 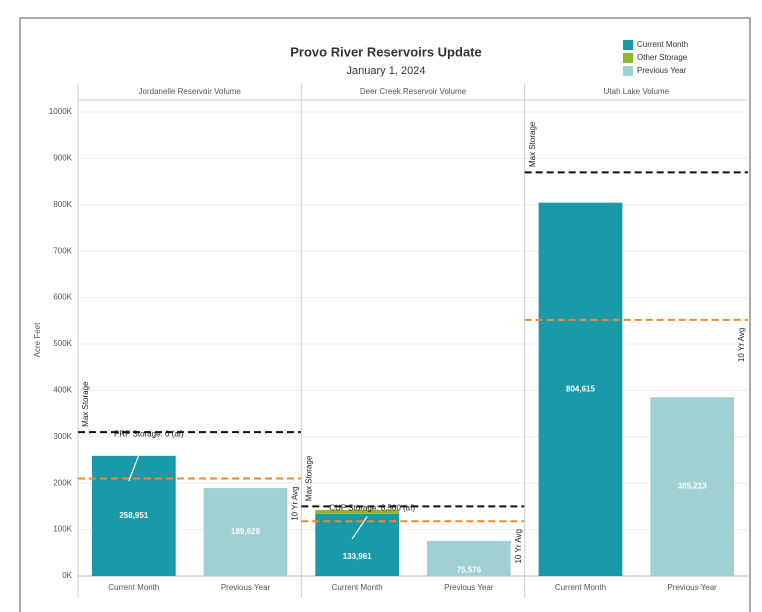 What do you see at coordinates (662, 57) in the screenshot?
I see `legend-label: Other Storage` at bounding box center [662, 57].